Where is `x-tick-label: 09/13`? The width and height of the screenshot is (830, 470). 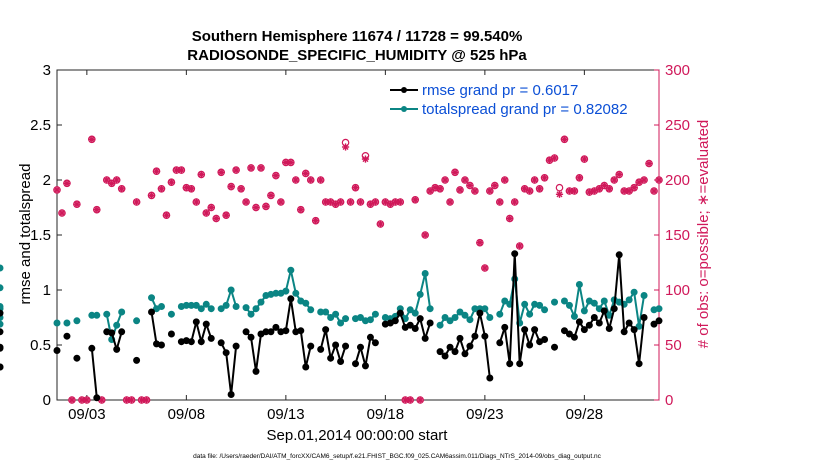
x-tick-label: 09/13 is located at coordinates (286, 414).